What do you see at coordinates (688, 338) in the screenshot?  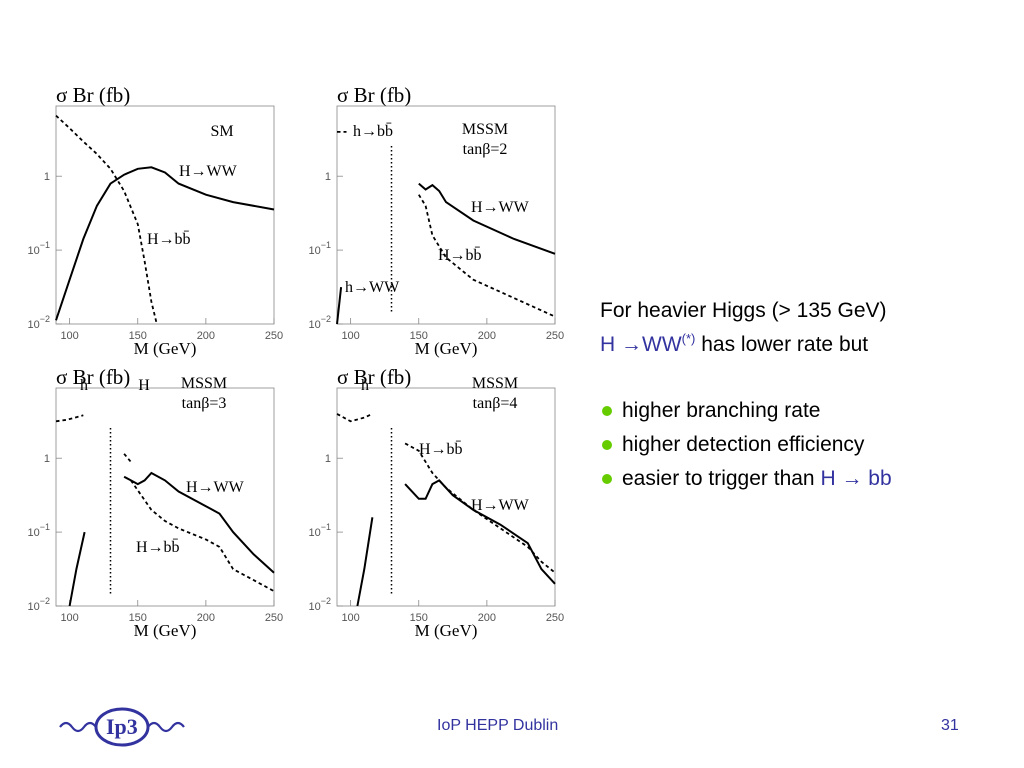 I see `h-ww-superscript: (*)` at bounding box center [688, 338].